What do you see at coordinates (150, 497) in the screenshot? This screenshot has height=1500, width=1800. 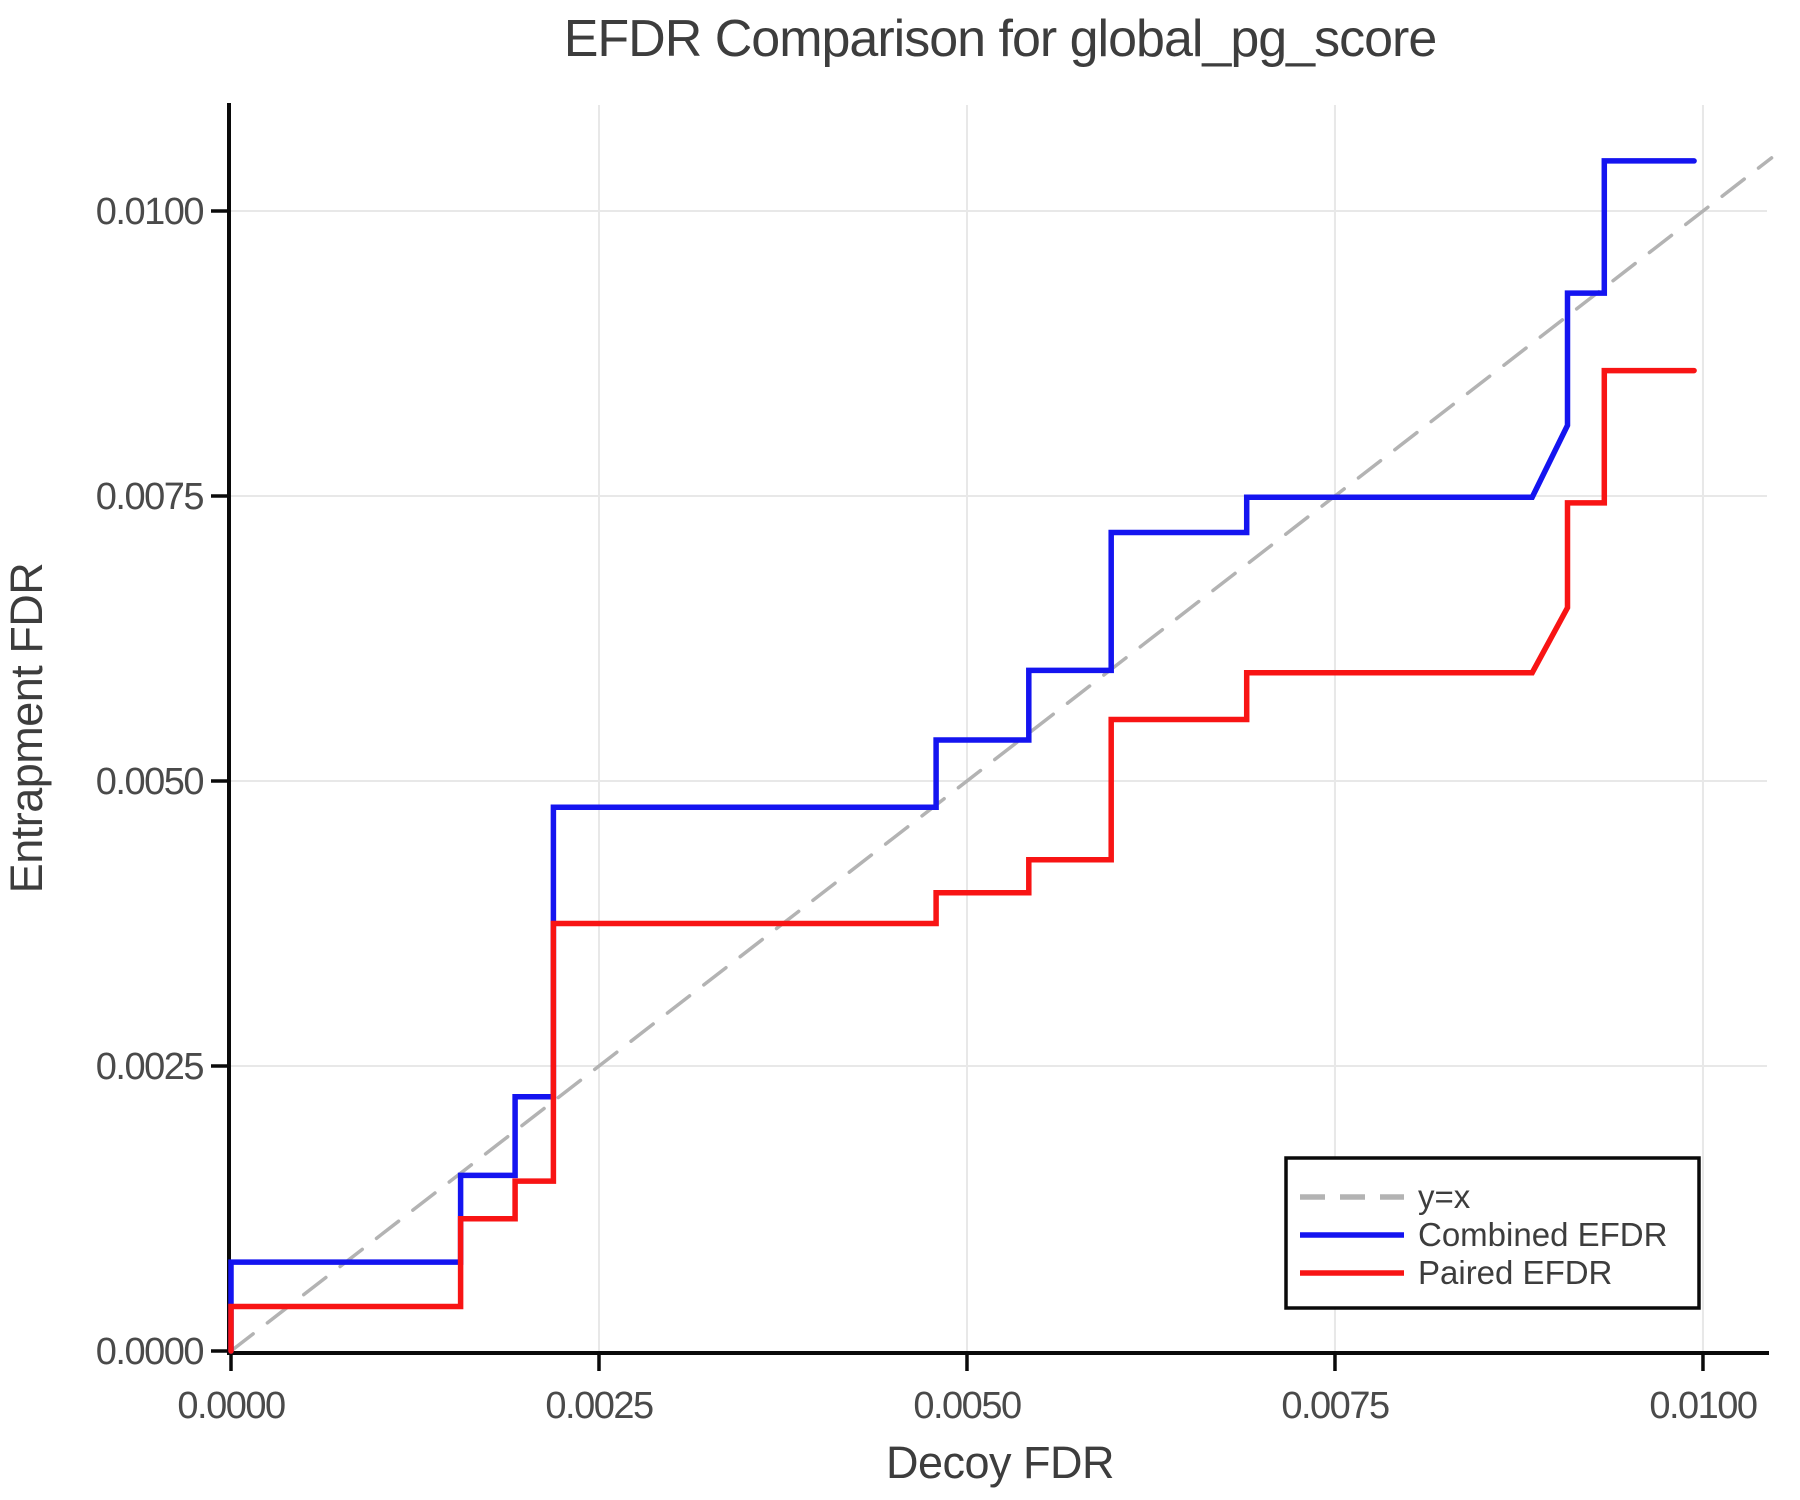 I see `y-tick-label: 0.0075` at bounding box center [150, 497].